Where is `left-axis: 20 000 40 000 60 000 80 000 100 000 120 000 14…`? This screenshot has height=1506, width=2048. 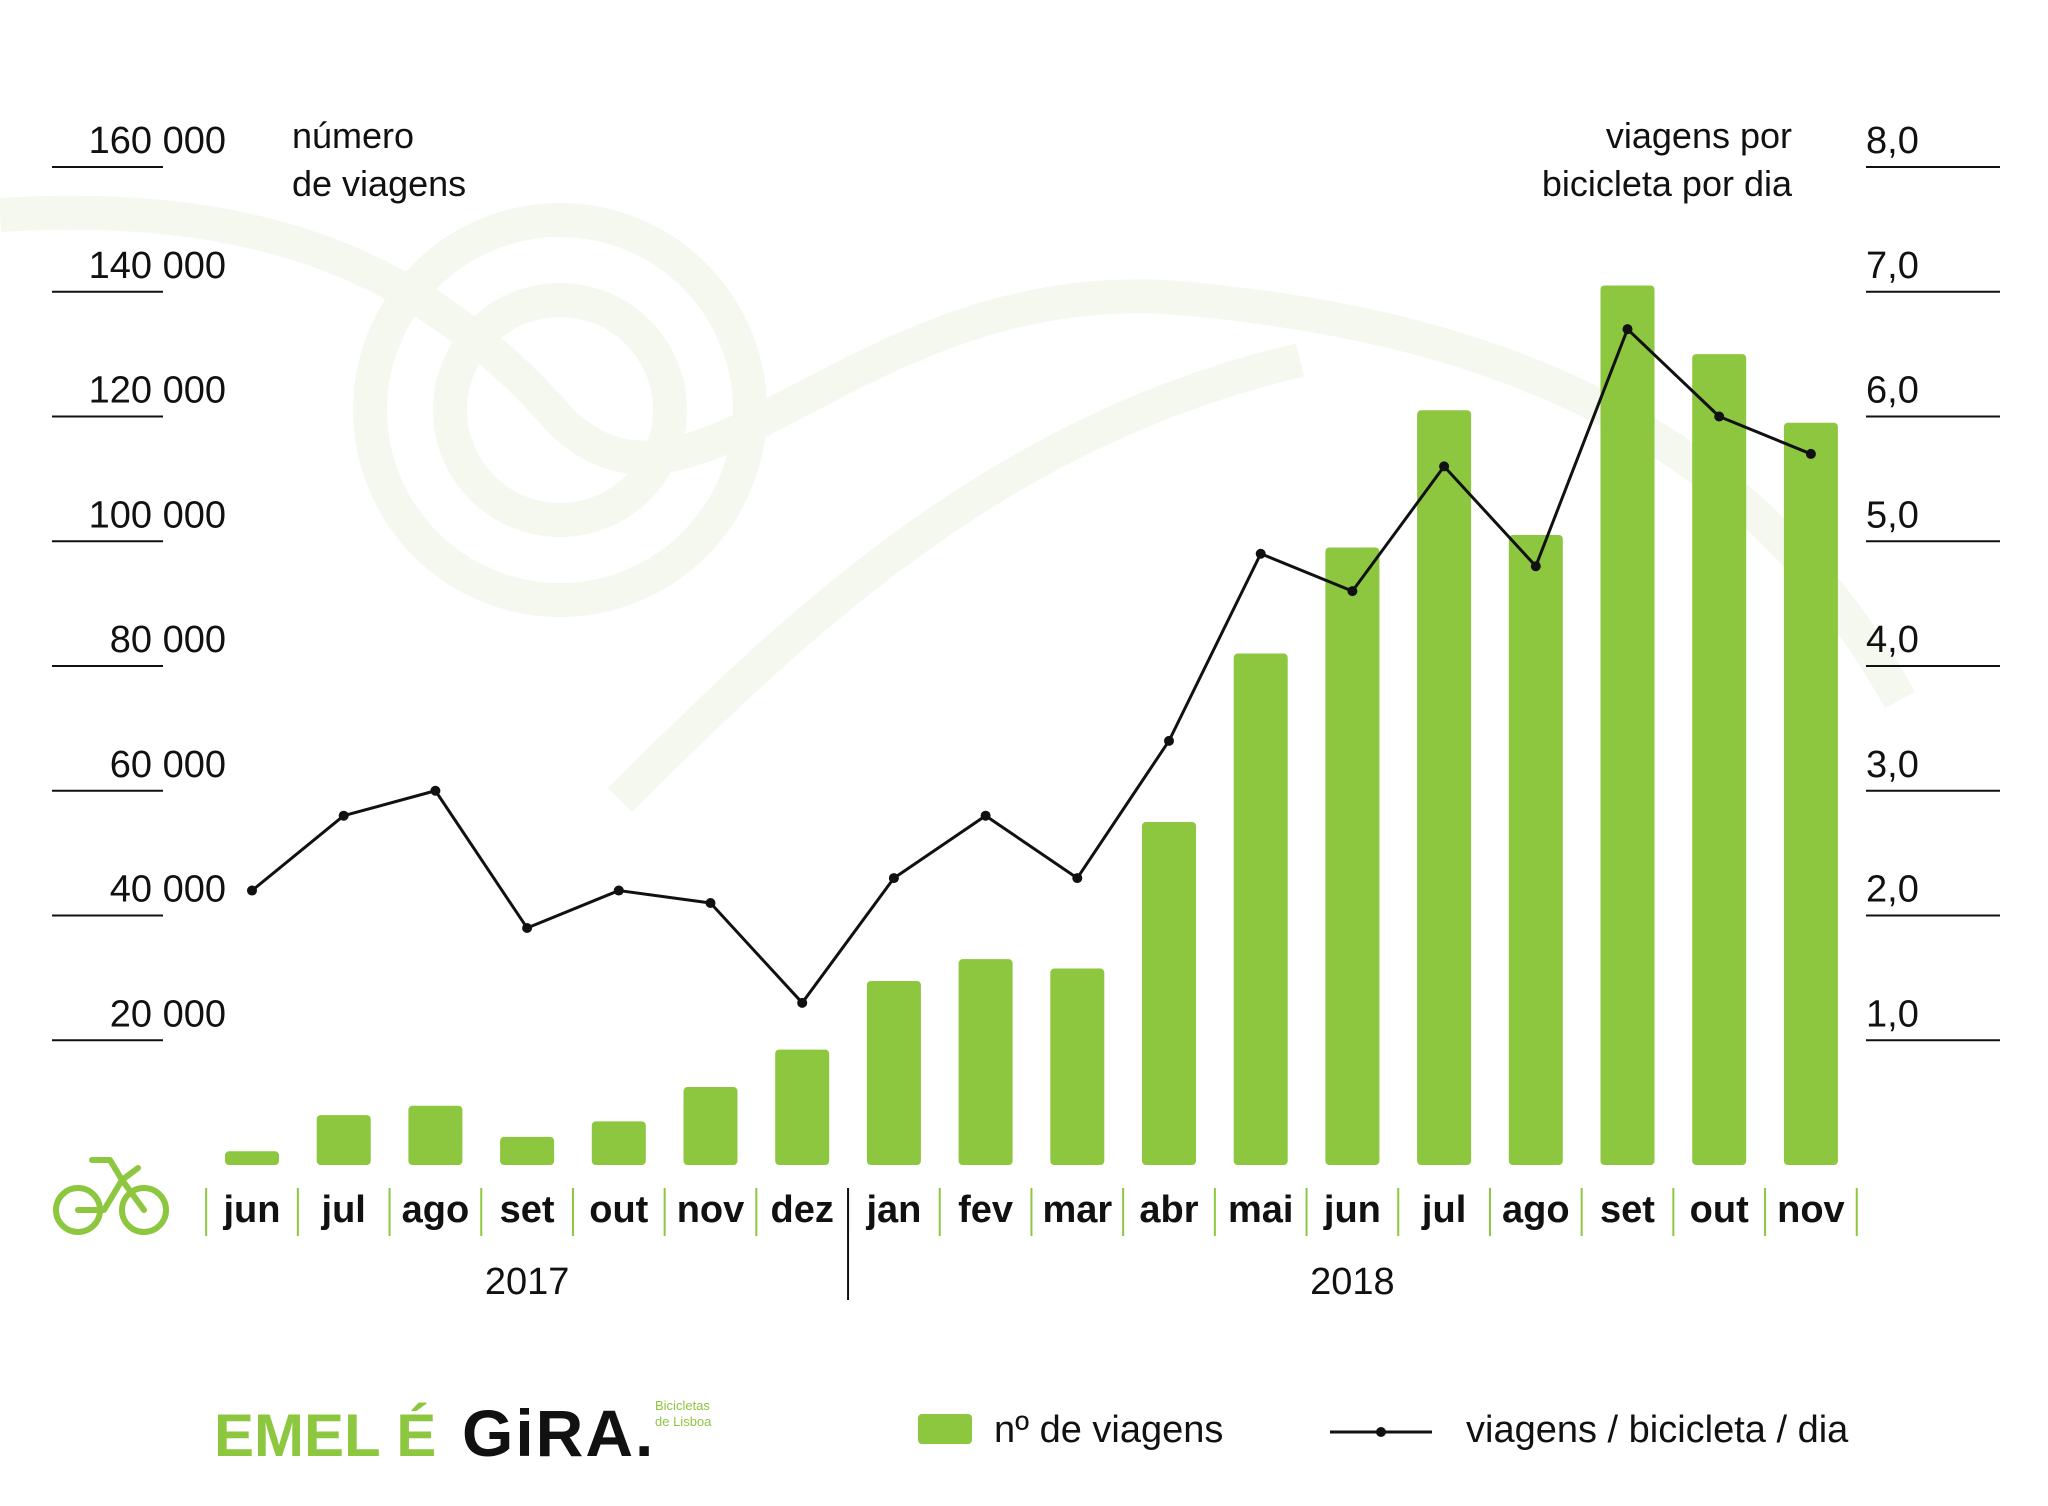
left-axis: 20 000 40 000 60 000 80 000 100 000 120 000 14… is located at coordinates (259, 578).